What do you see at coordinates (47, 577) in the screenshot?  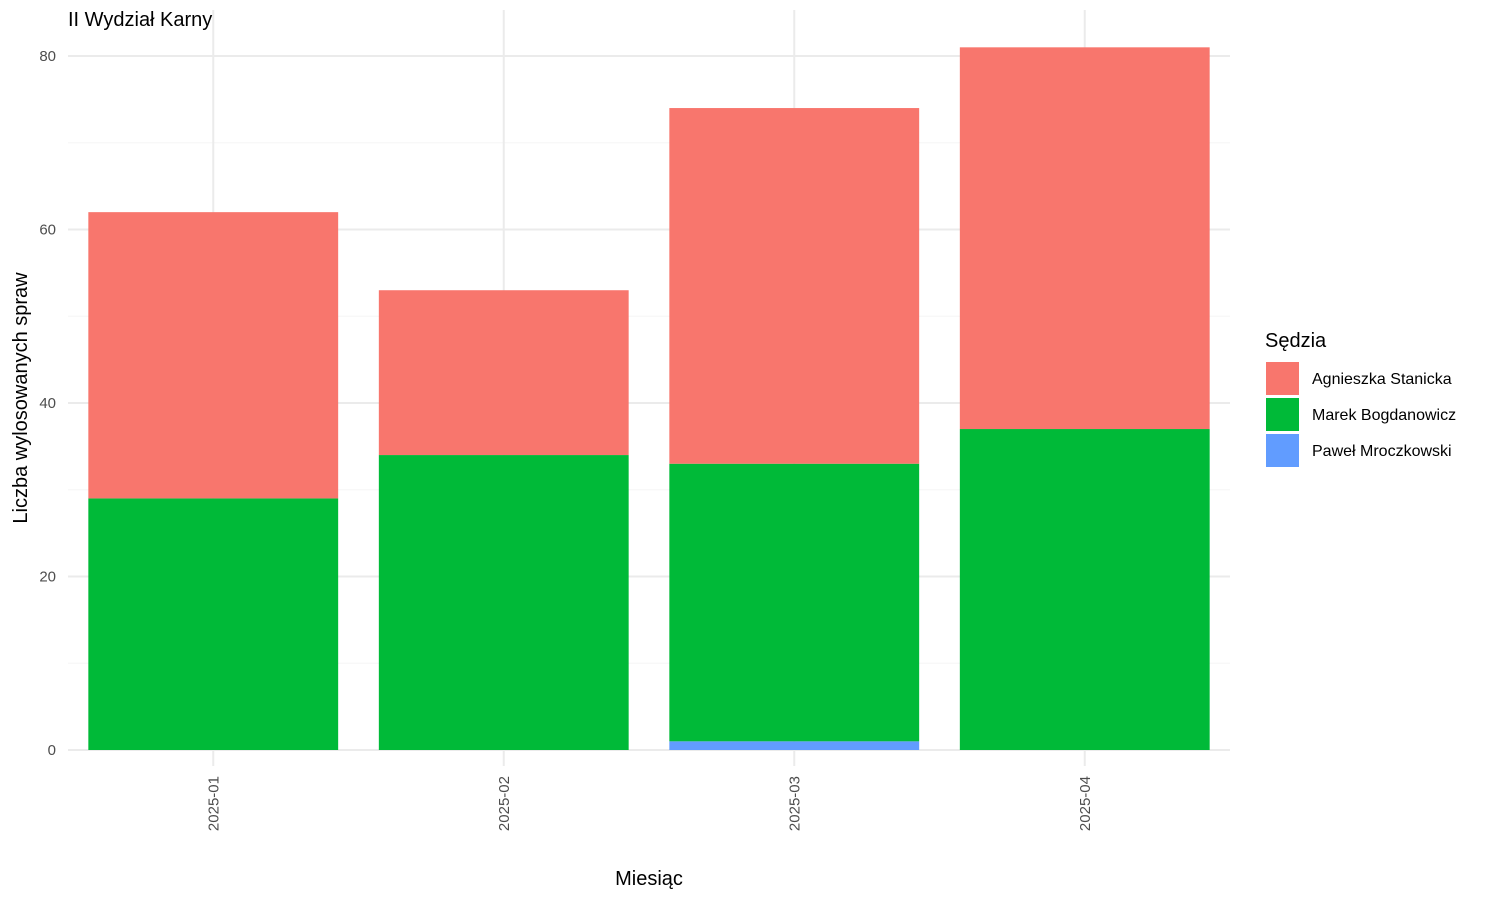 I see `y-tick-label: 20` at bounding box center [47, 577].